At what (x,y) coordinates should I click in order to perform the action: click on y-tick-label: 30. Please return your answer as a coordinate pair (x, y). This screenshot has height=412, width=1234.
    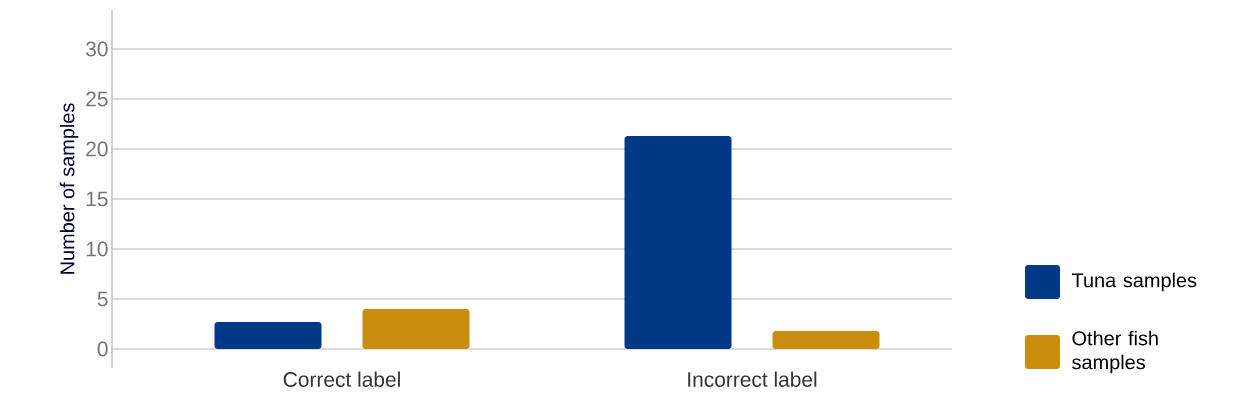
    Looking at the image, I should click on (97, 49).